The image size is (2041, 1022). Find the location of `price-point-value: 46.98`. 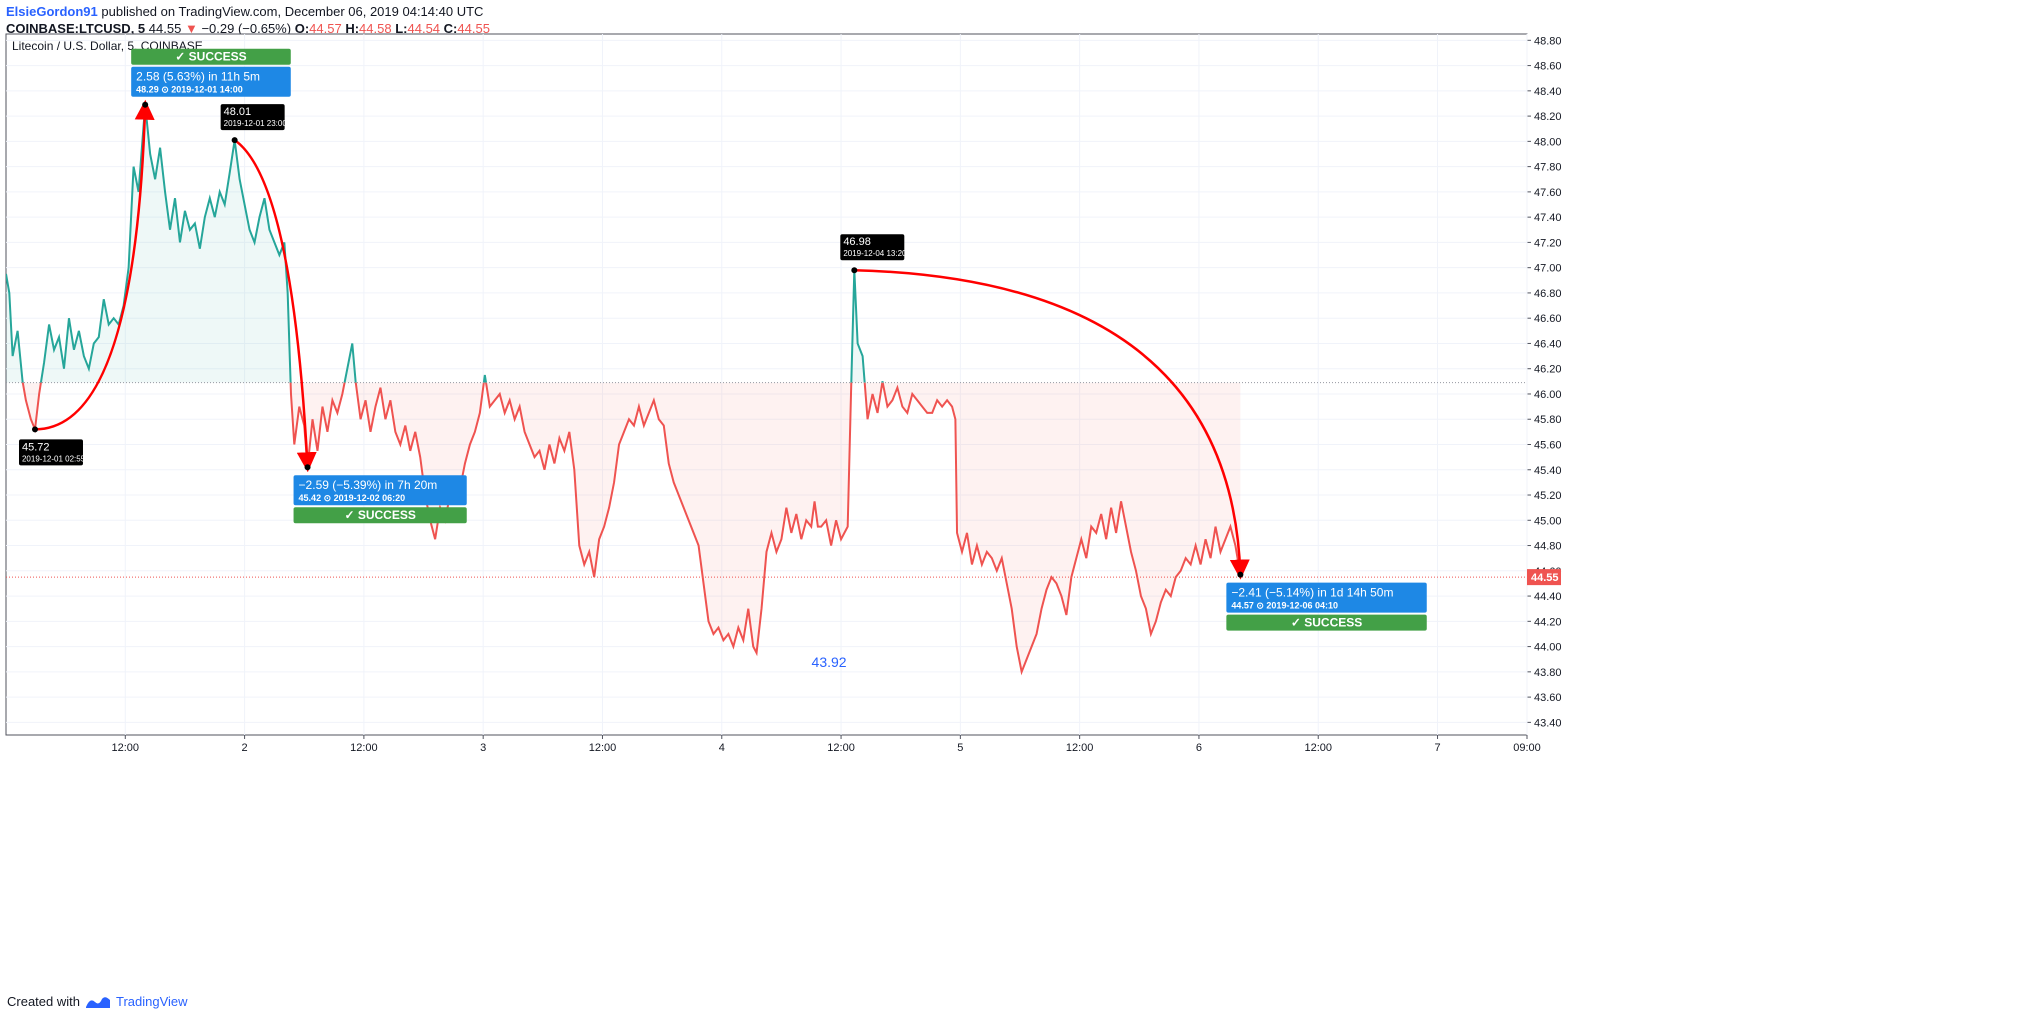

price-point-value: 46.98 is located at coordinates (857, 242).